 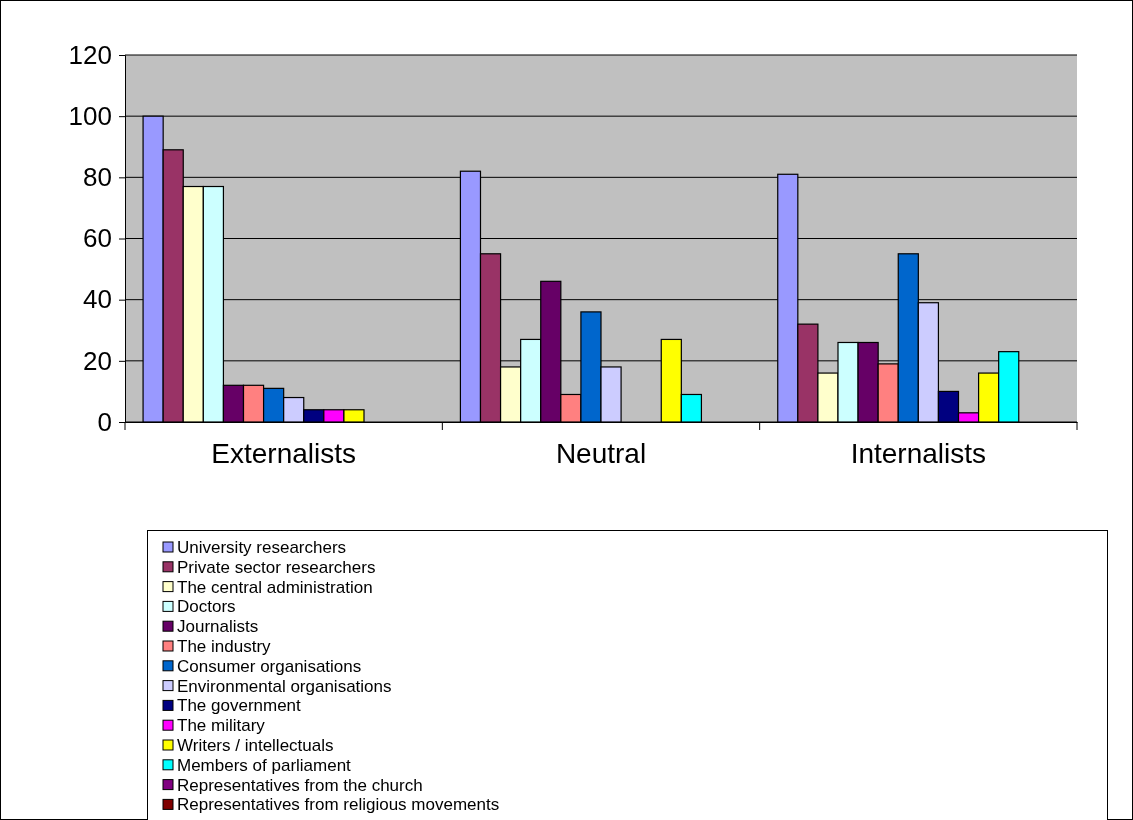 What do you see at coordinates (918, 453) in the screenshot?
I see `x-tick-label: Internalists` at bounding box center [918, 453].